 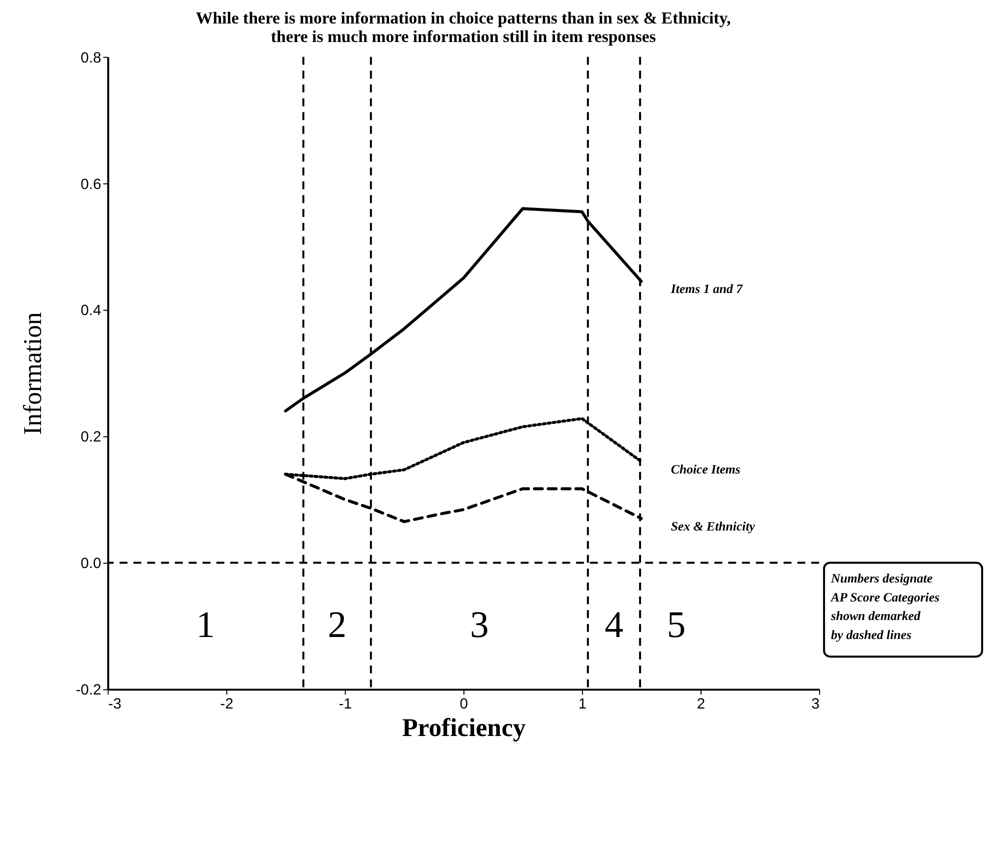 What do you see at coordinates (91, 311) in the screenshot?
I see `y-tick-label: 0.4` at bounding box center [91, 311].